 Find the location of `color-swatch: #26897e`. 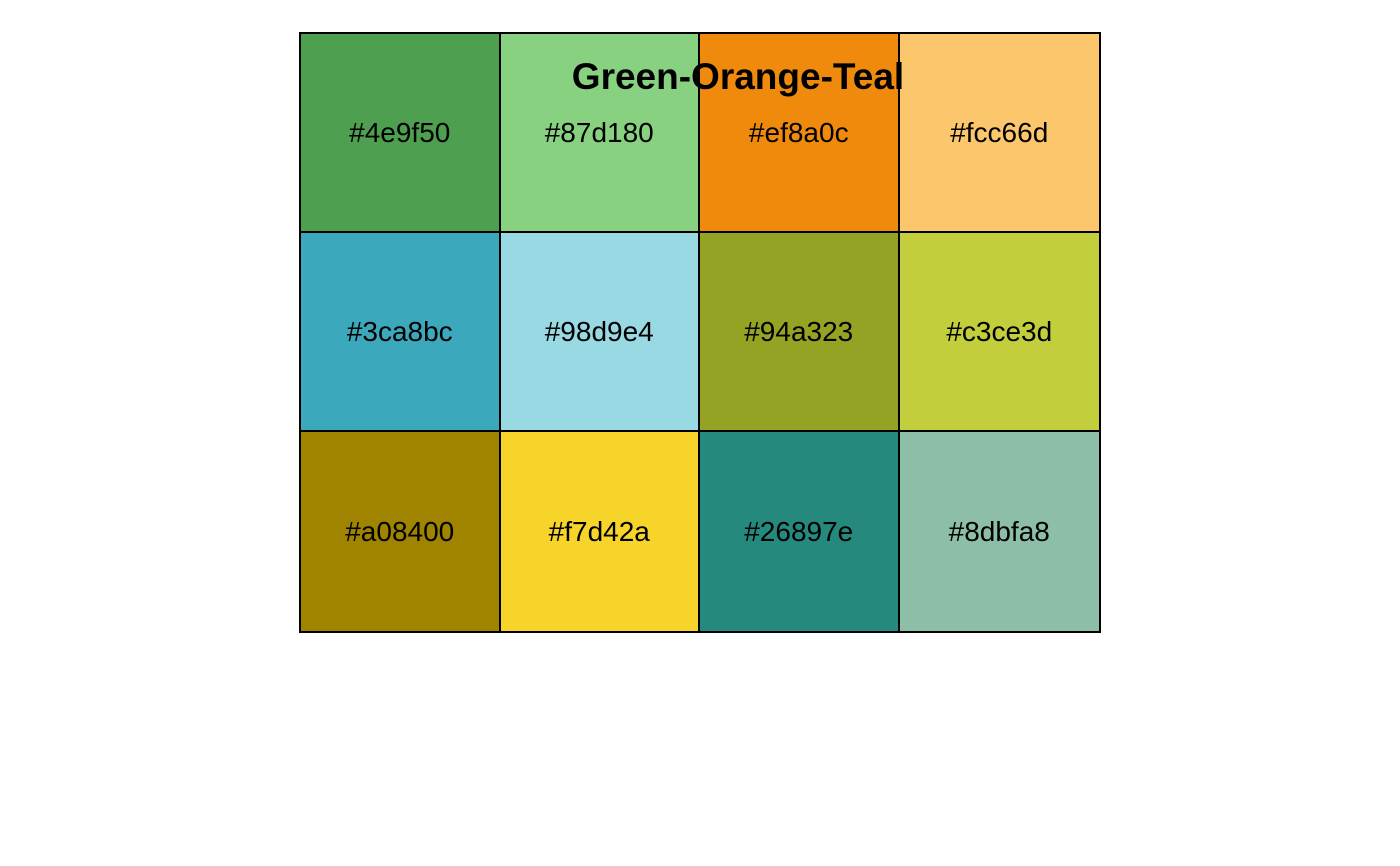

color-swatch: #26897e is located at coordinates (800, 531).